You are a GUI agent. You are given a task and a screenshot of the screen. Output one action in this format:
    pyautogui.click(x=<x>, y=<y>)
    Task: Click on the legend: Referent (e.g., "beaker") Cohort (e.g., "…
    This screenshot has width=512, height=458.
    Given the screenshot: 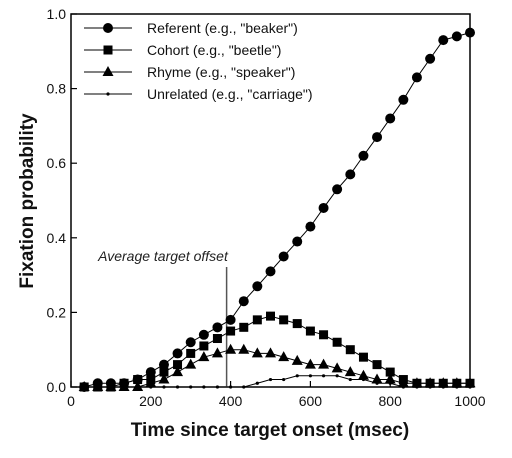 What is the action you would take?
    pyautogui.click(x=198, y=61)
    